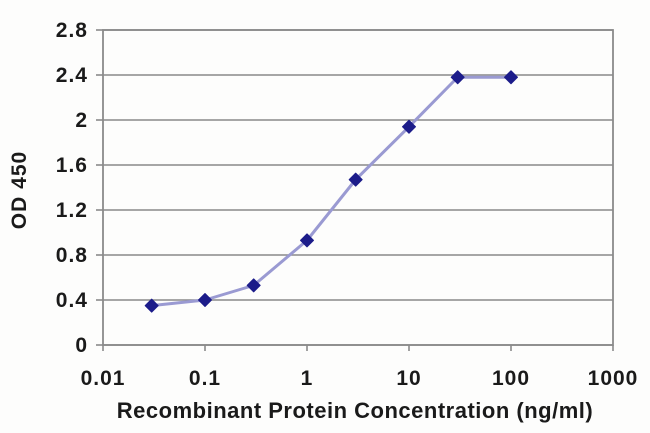 The width and height of the screenshot is (650, 433). What do you see at coordinates (72, 255) in the screenshot?
I see `y-tick-label: 0.8` at bounding box center [72, 255].